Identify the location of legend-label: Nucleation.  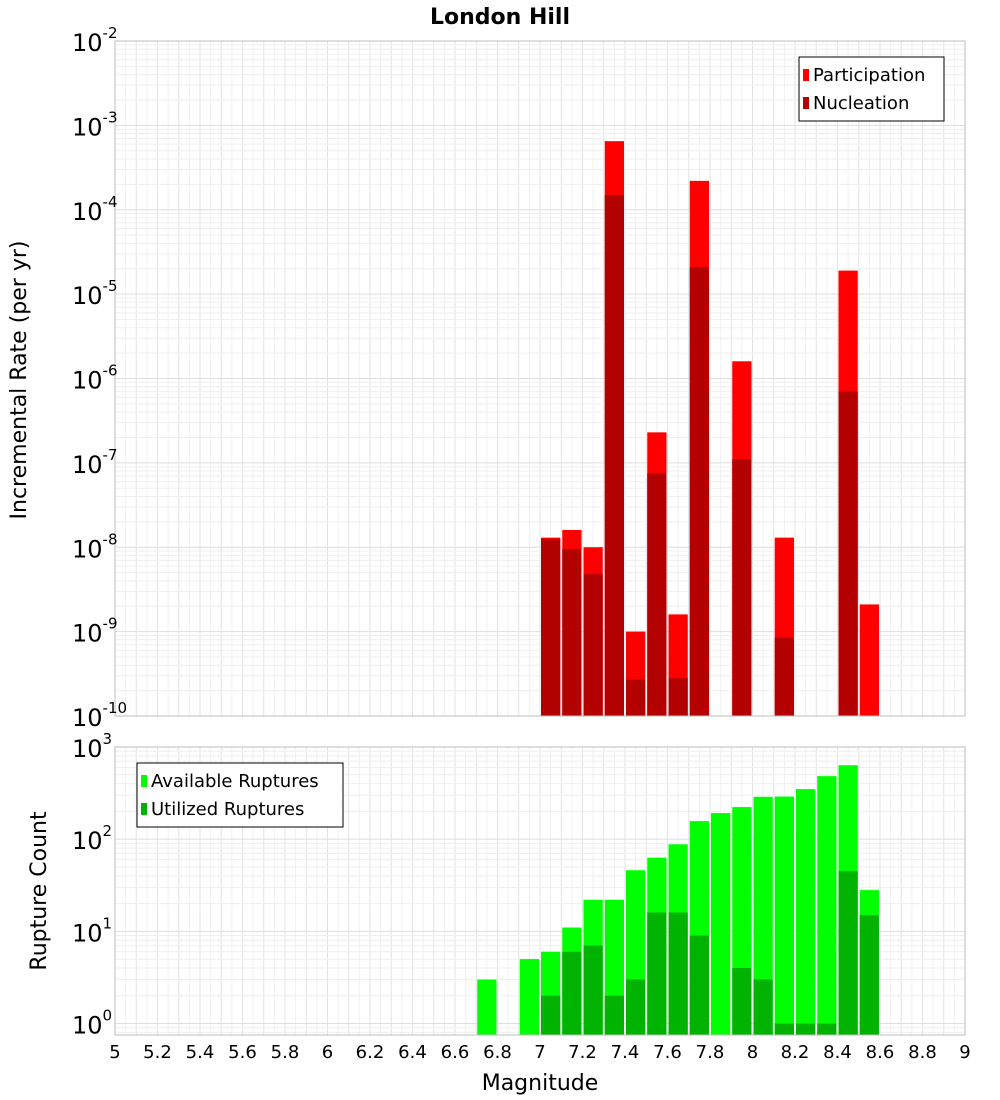
(861, 103).